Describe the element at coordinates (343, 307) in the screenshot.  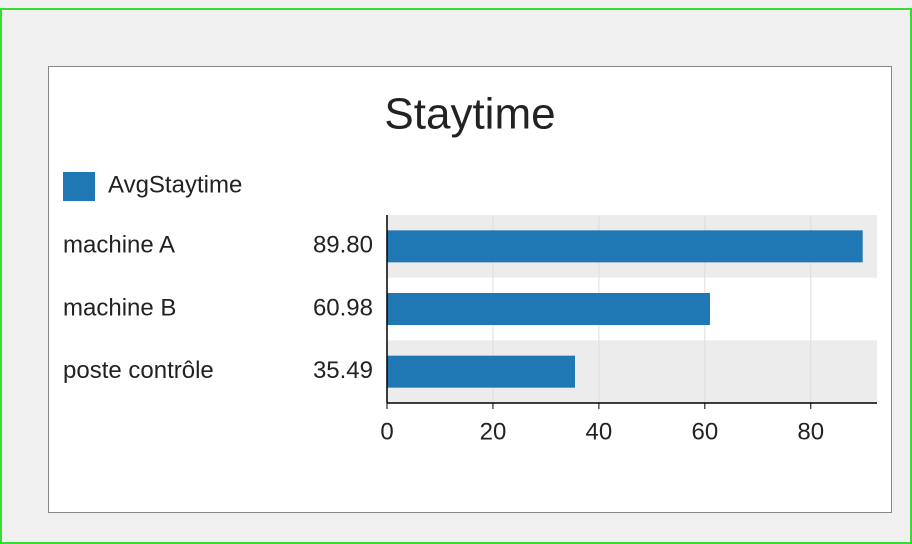
I see `value-label: 60.98` at that location.